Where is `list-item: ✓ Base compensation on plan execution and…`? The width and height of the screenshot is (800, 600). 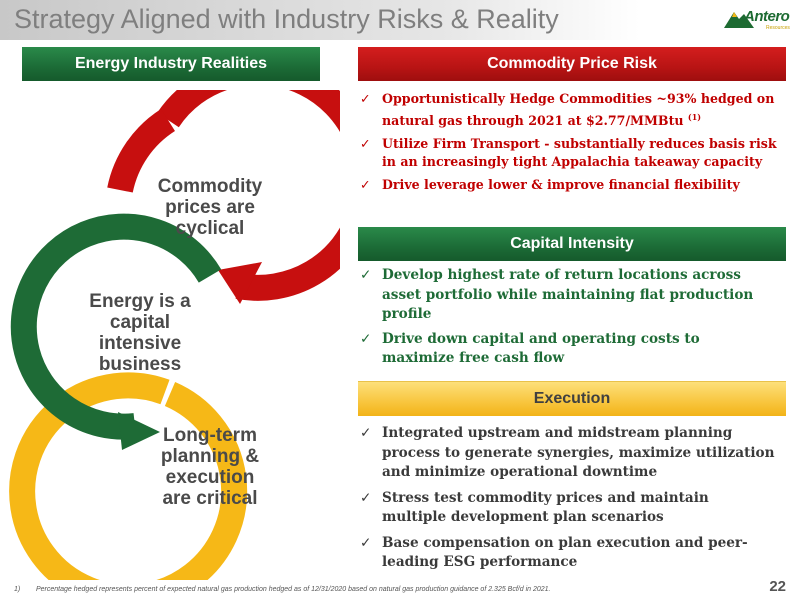
list-item: ✓ Base compensation on plan execution and… is located at coordinates (554, 552).